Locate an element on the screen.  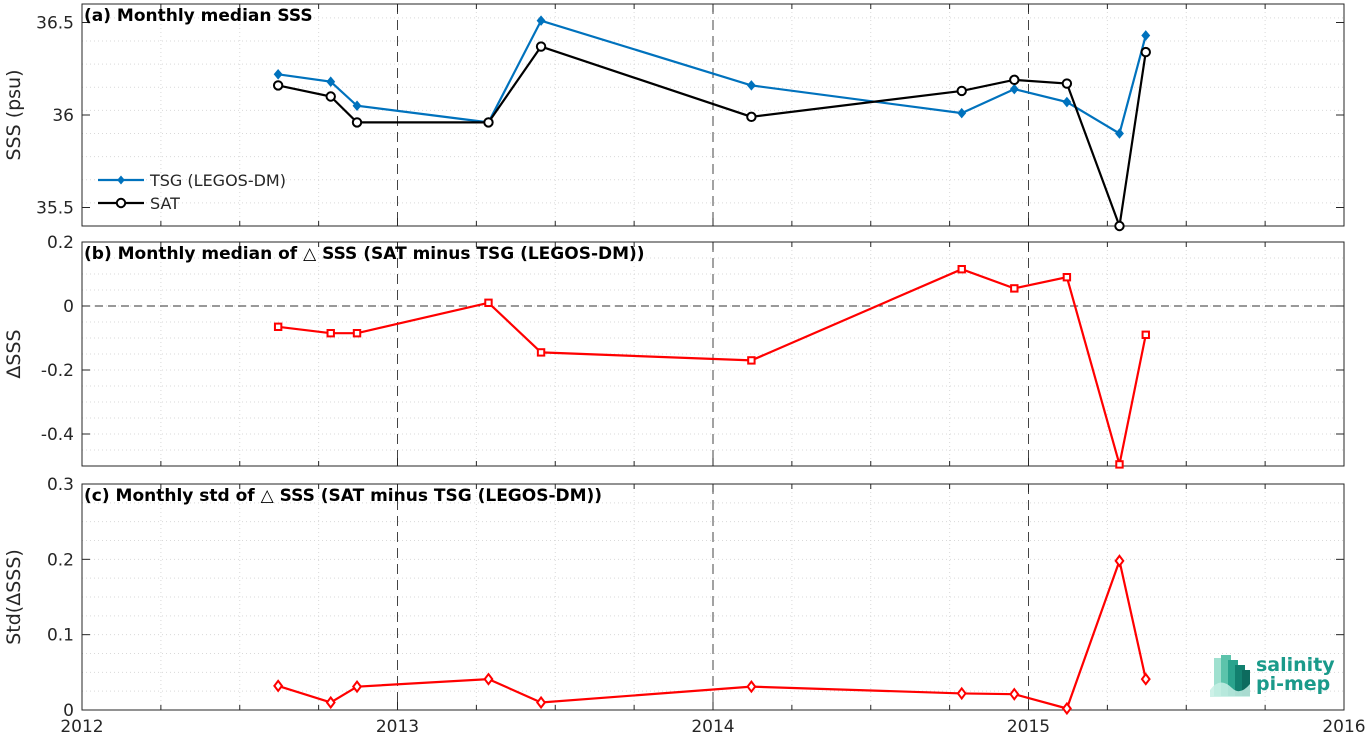
y-tick-label: 35.5 is located at coordinates (55, 209).